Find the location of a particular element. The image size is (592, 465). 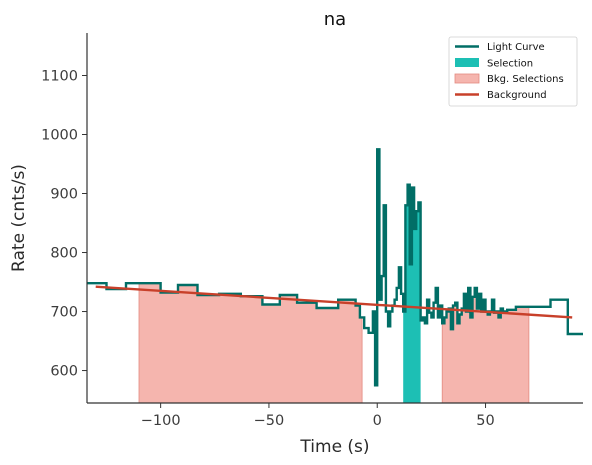

legend-swatch-bkg-selections is located at coordinates (467, 78).